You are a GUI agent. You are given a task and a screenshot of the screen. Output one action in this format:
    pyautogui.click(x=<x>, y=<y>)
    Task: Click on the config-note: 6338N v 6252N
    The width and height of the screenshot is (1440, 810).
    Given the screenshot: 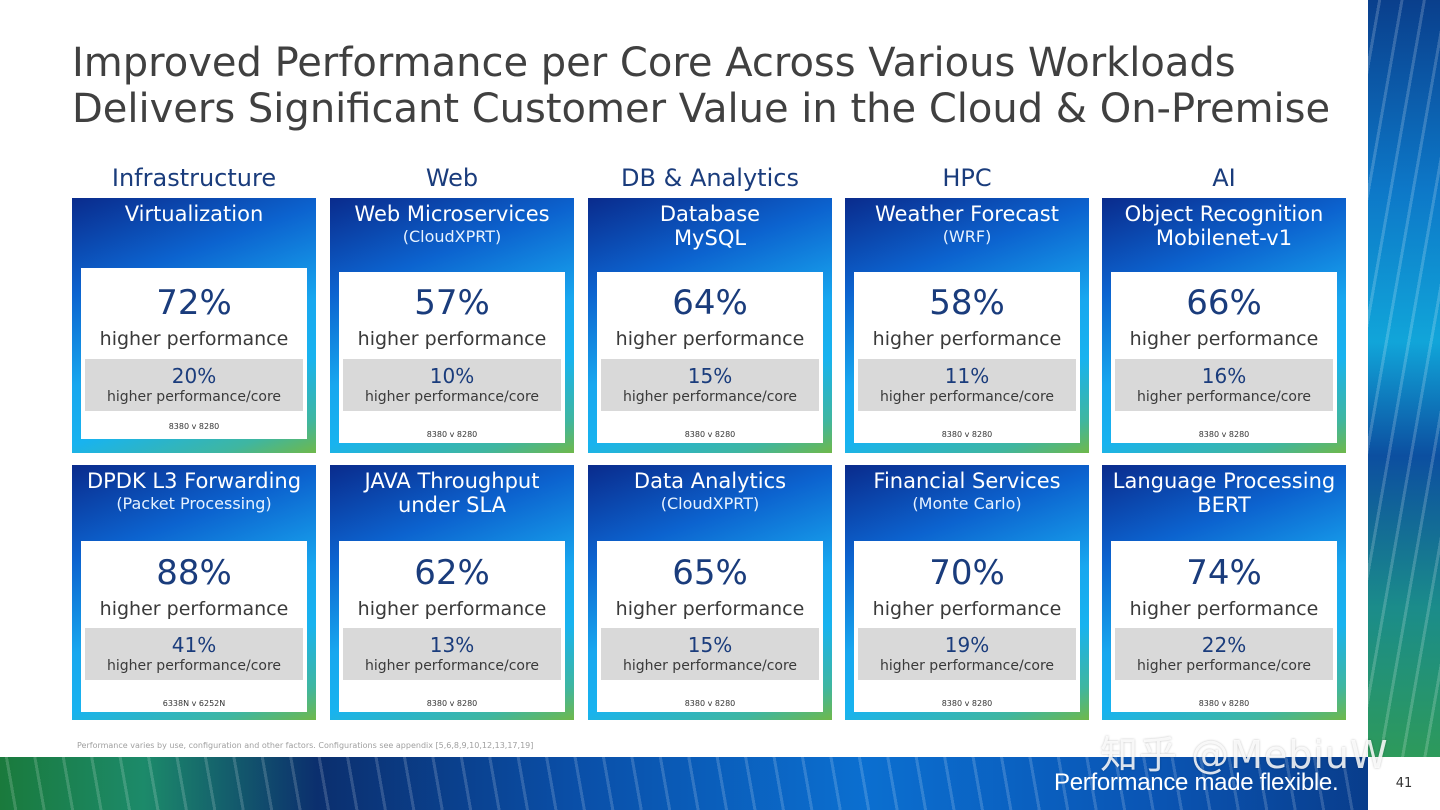 What is the action you would take?
    pyautogui.click(x=194, y=703)
    